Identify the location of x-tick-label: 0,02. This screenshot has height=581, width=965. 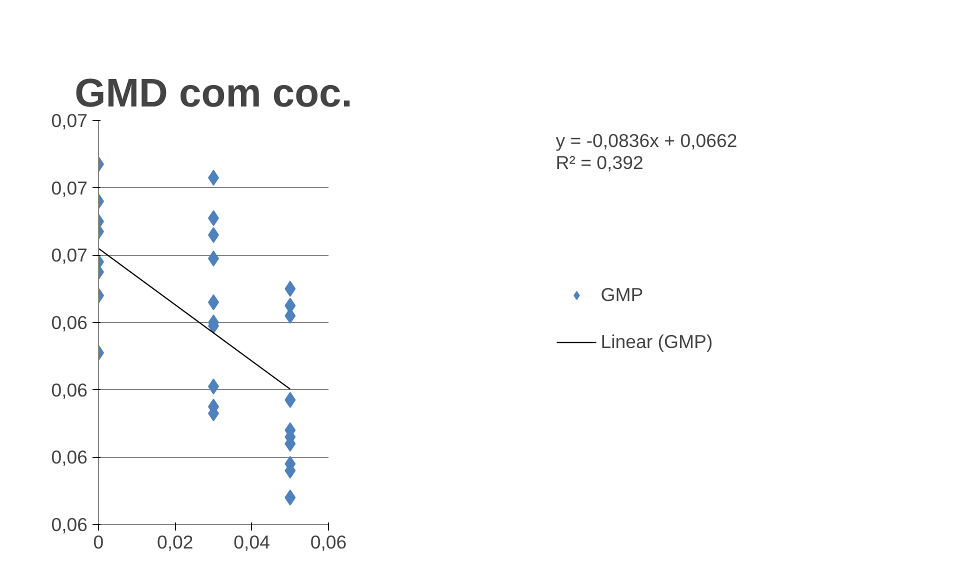
(175, 542).